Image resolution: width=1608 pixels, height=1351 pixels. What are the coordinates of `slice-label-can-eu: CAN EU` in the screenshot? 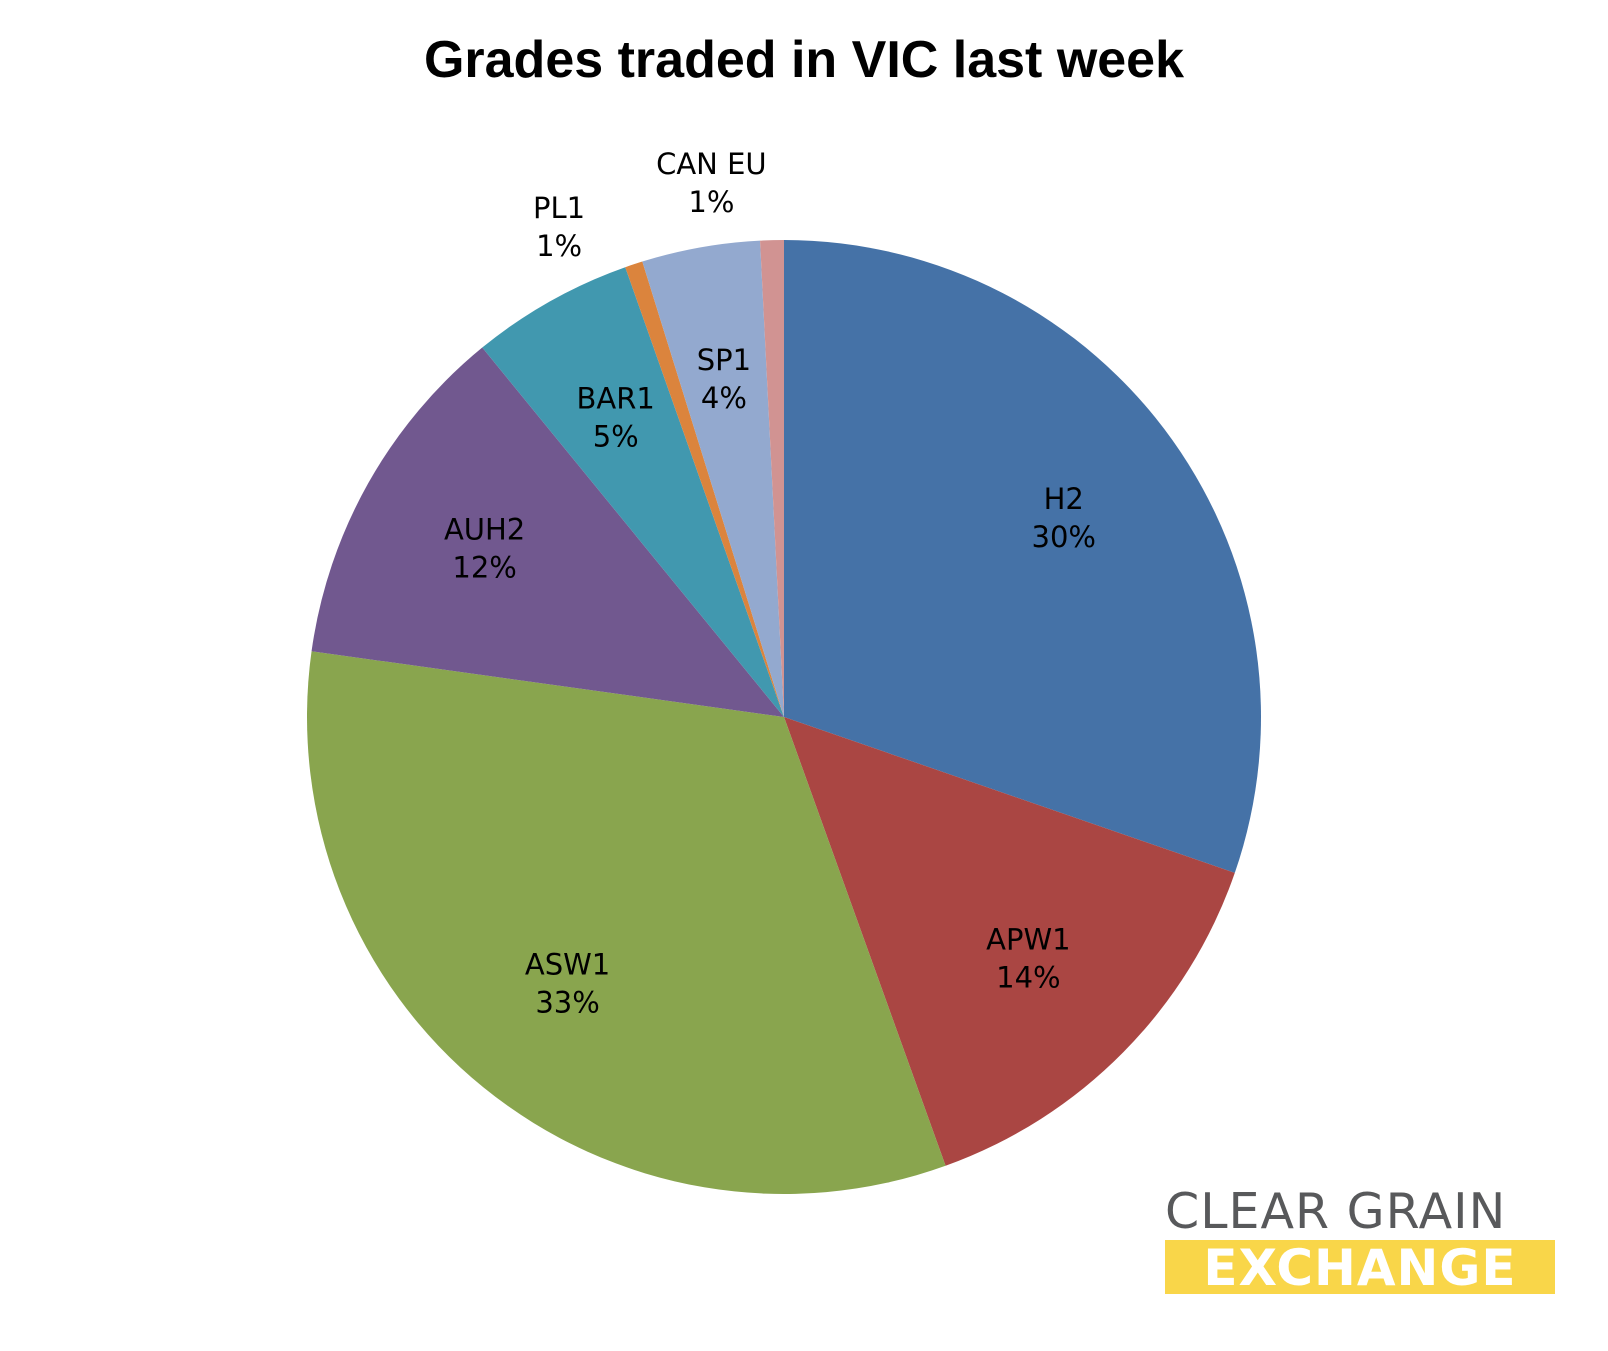 It's located at (711, 164).